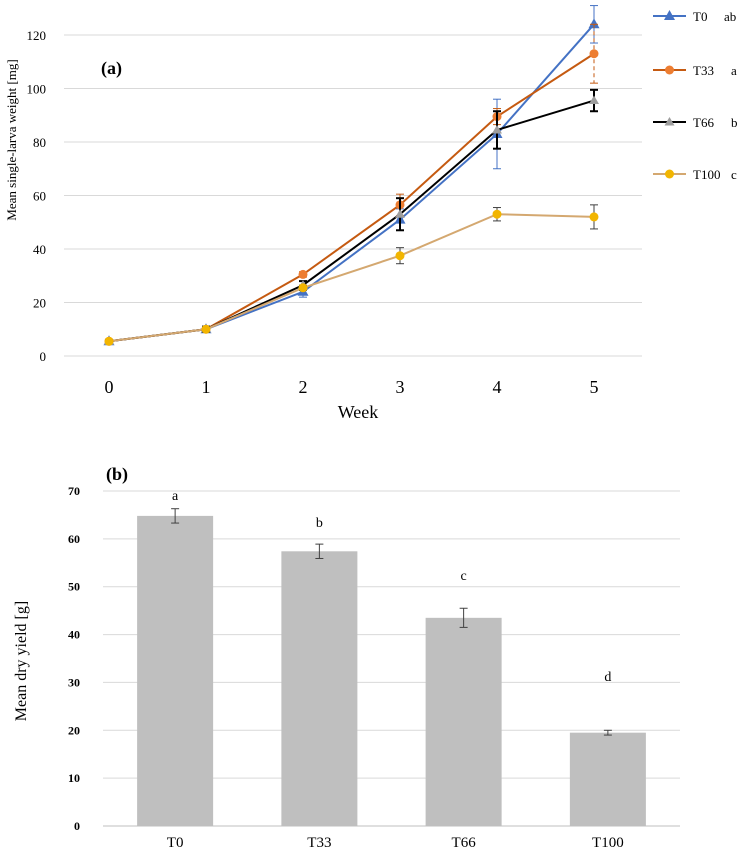 The image size is (745, 852). Describe the element at coordinates (117, 474) in the screenshot. I see `panel-label-b: (b)` at that location.